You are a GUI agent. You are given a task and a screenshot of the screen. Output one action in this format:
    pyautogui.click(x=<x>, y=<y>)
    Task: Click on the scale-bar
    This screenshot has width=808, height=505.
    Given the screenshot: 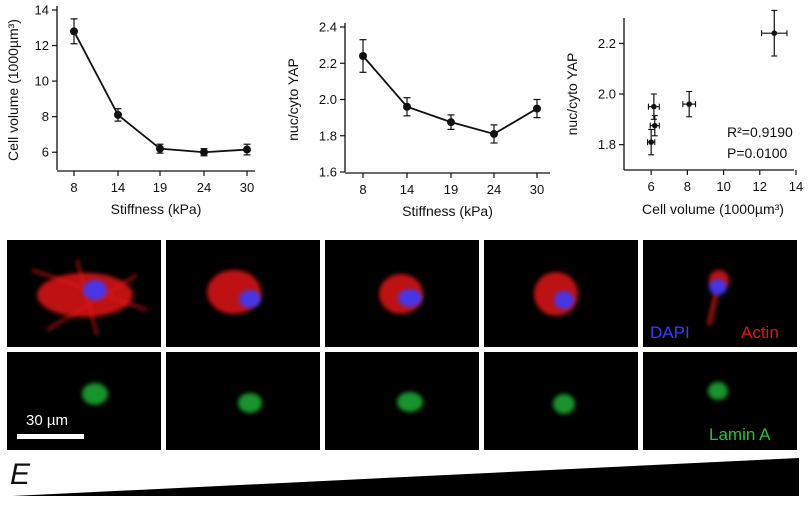 What is the action you would take?
    pyautogui.click(x=50, y=436)
    